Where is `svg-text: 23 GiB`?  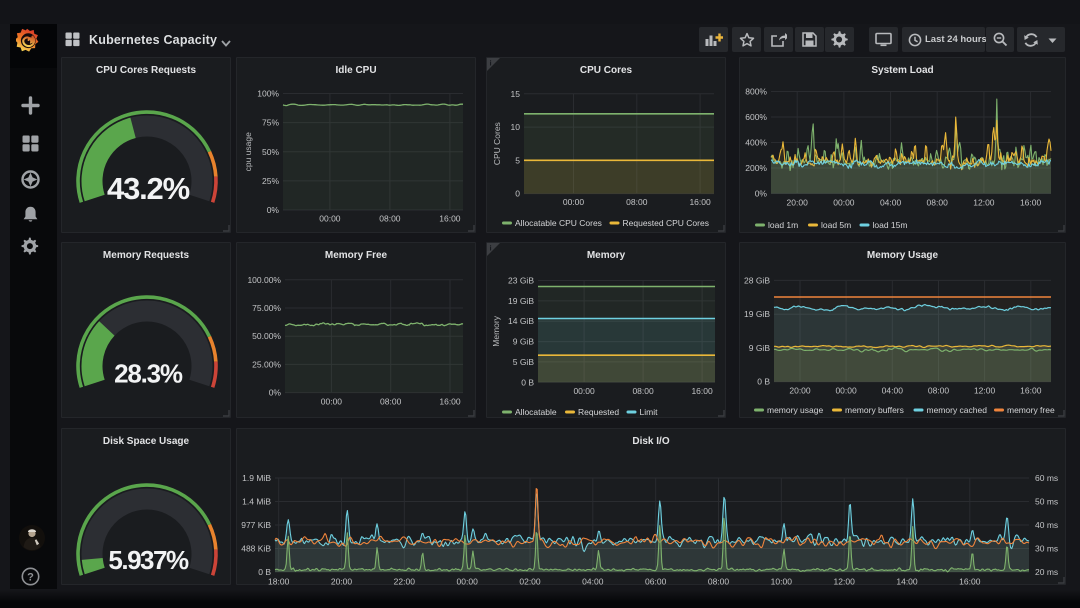 svg-text: 23 GiB is located at coordinates (521, 281).